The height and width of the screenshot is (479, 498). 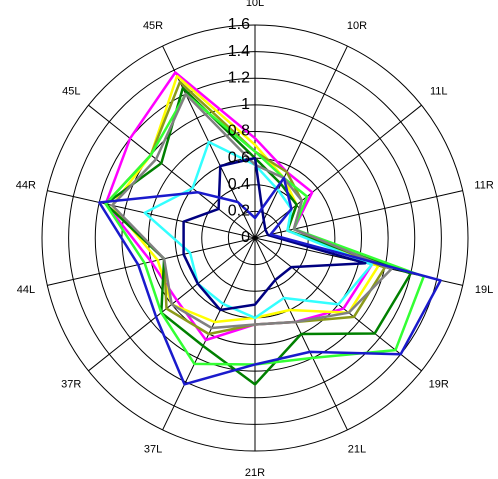 I want to click on r-tick-label: 1.2, so click(x=239, y=77).